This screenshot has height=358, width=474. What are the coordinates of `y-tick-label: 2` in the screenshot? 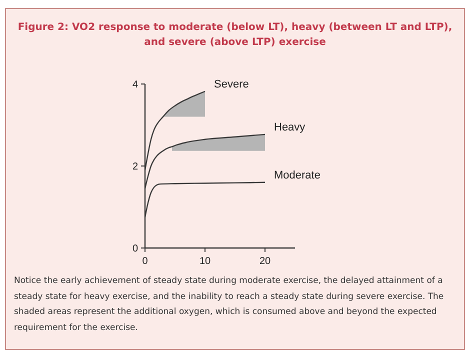 It's located at (135, 167).